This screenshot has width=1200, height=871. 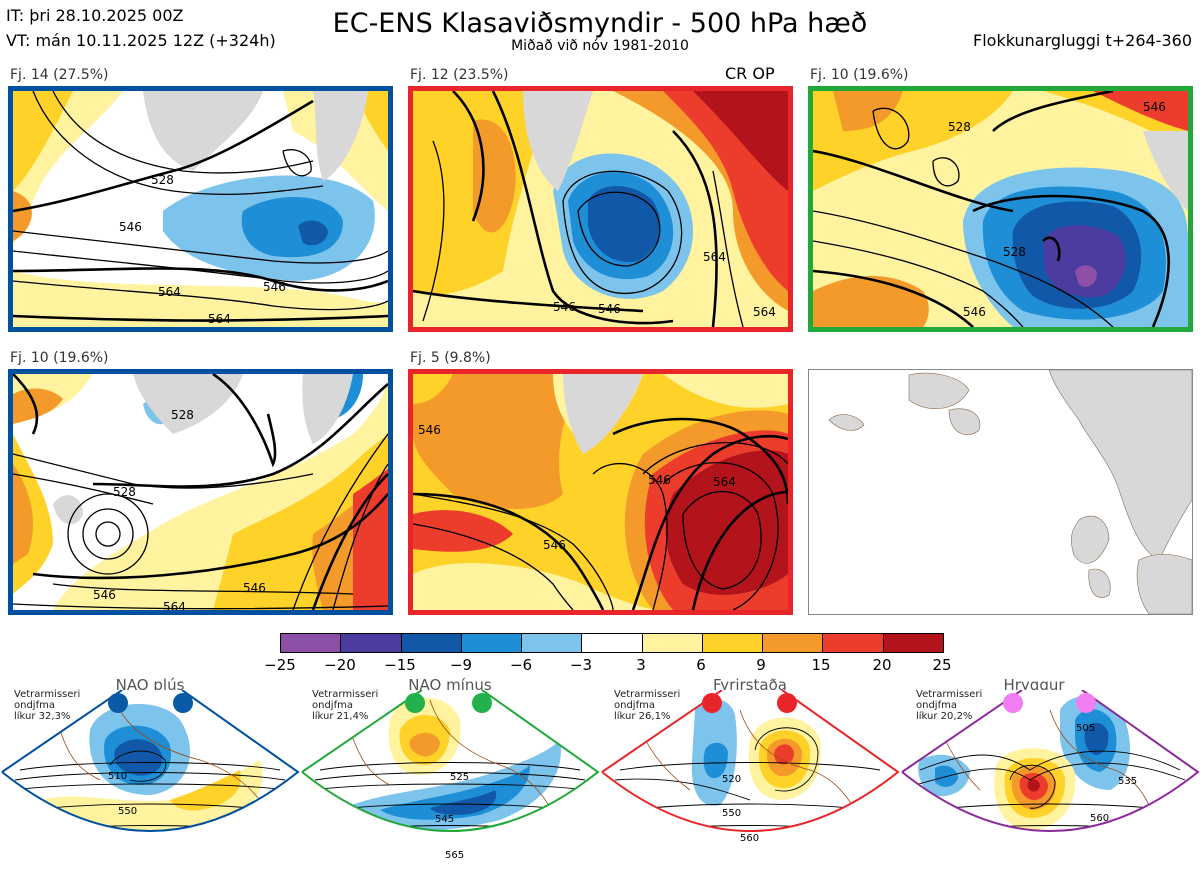 I want to click on regime-3-map: 520 550 560, so click(x=750, y=767).